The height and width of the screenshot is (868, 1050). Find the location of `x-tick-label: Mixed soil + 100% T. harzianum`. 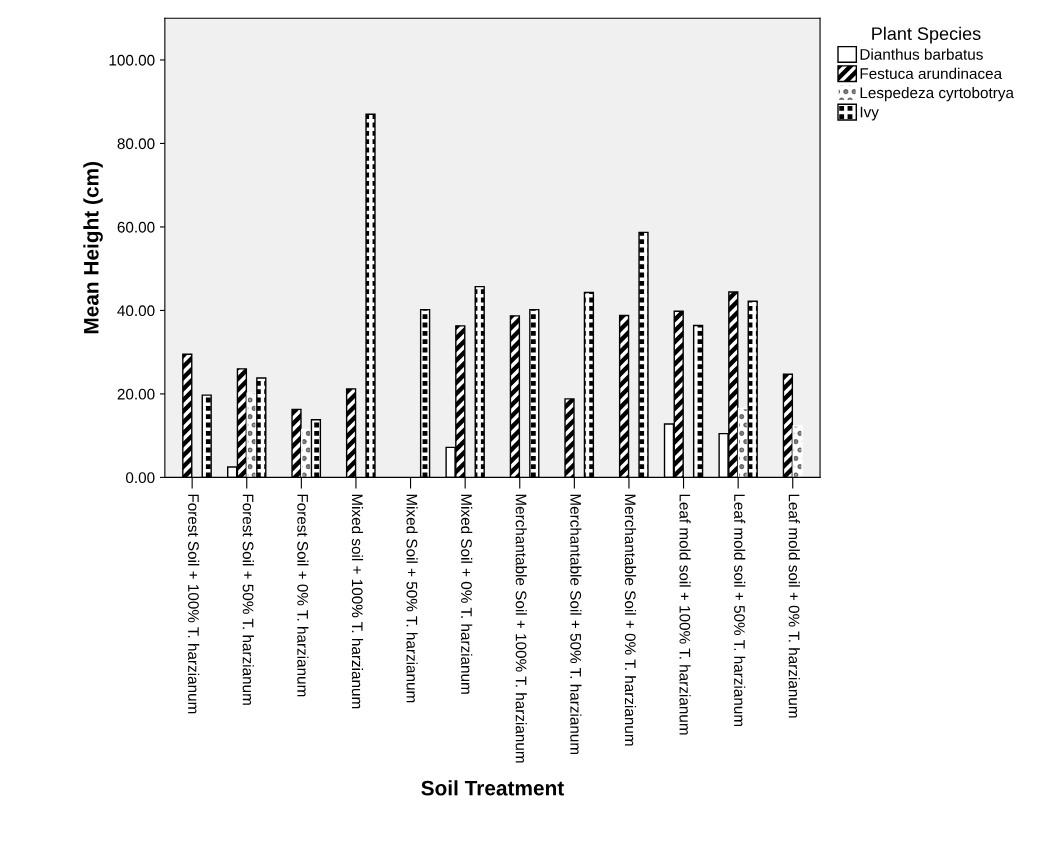

x-tick-label: Mixed soil + 100% T. harzianum is located at coordinates (357, 601).